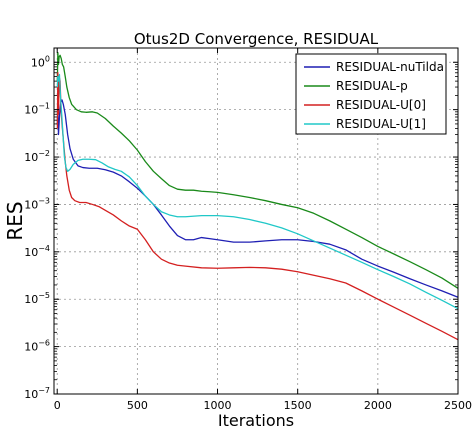  Describe the element at coordinates (256, 39) in the screenshot. I see `chart-title: Otus2D Convergence, RESIDUAL` at that location.